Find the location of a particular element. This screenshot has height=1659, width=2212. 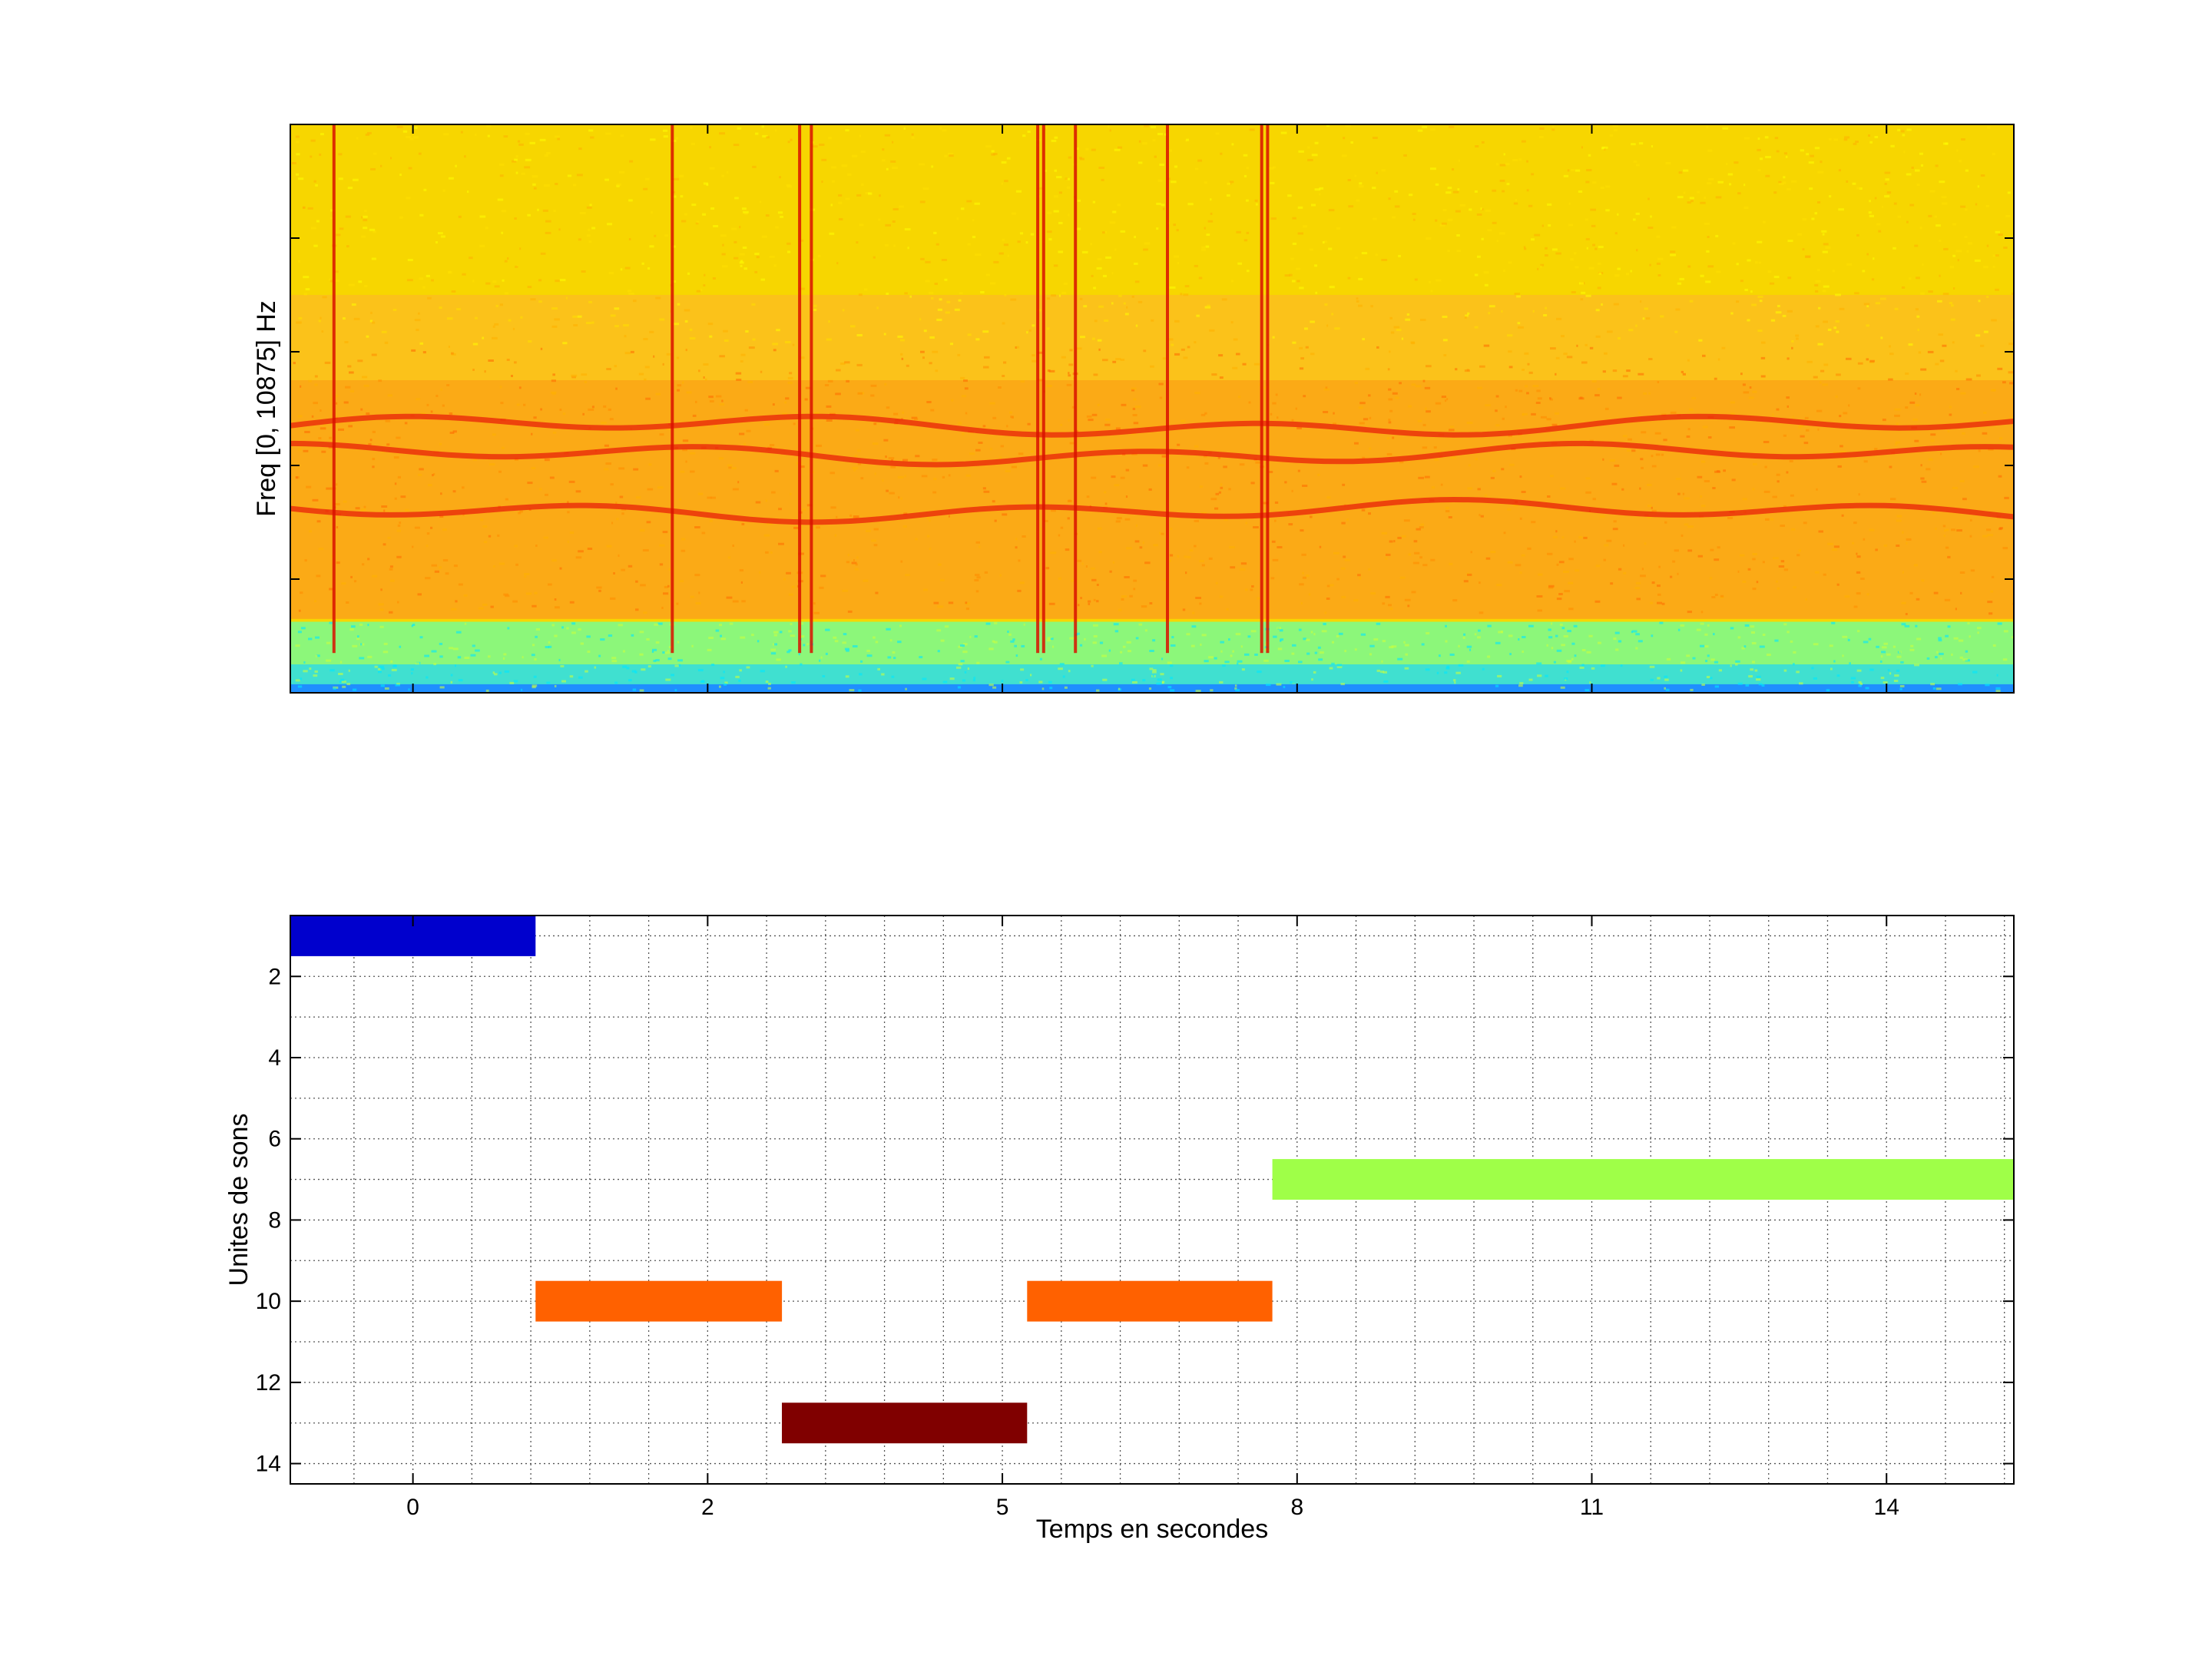

y-tick-label: 14 is located at coordinates (269, 1464).